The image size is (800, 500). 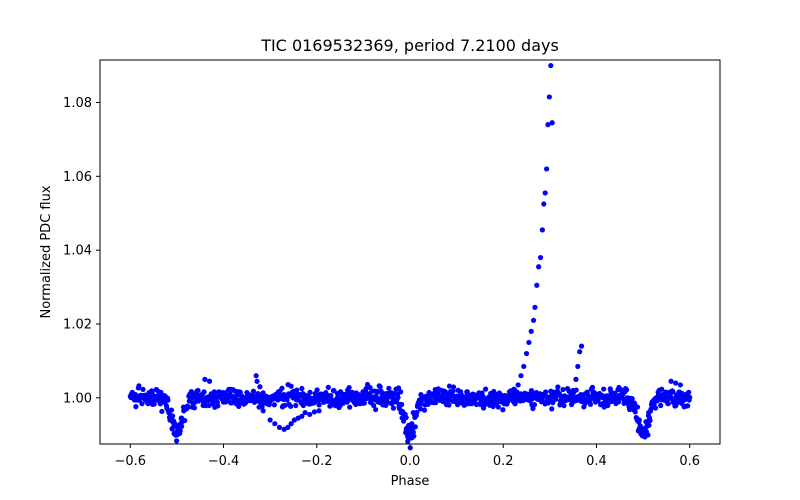 I want to click on x-tick-label: −0.4, so click(x=224, y=461).